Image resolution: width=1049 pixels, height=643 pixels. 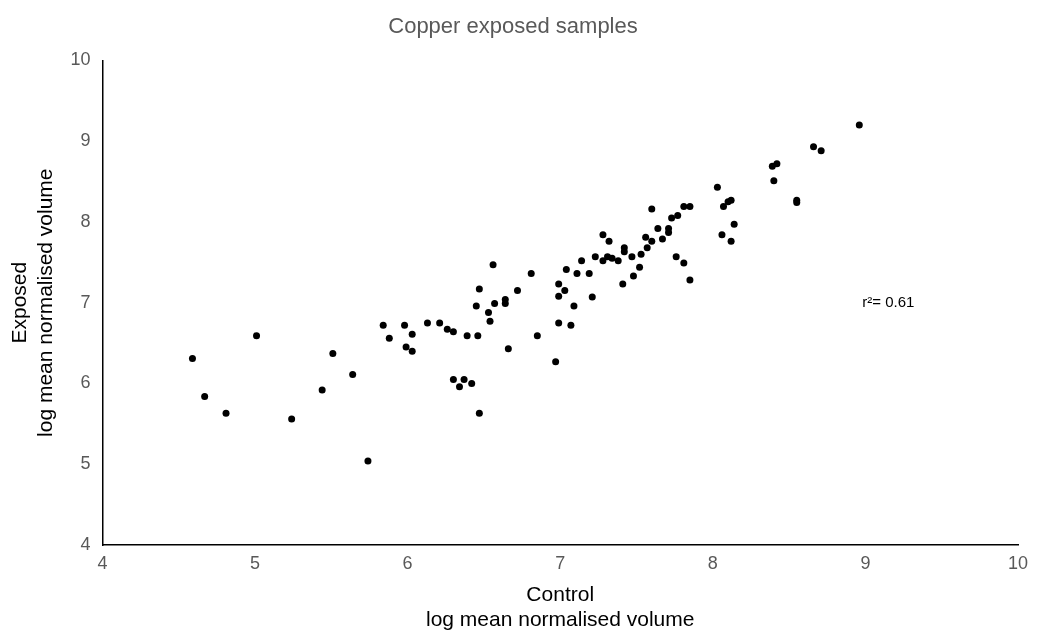 What do you see at coordinates (712, 562) in the screenshot?
I see `x-tick-label: 8` at bounding box center [712, 562].